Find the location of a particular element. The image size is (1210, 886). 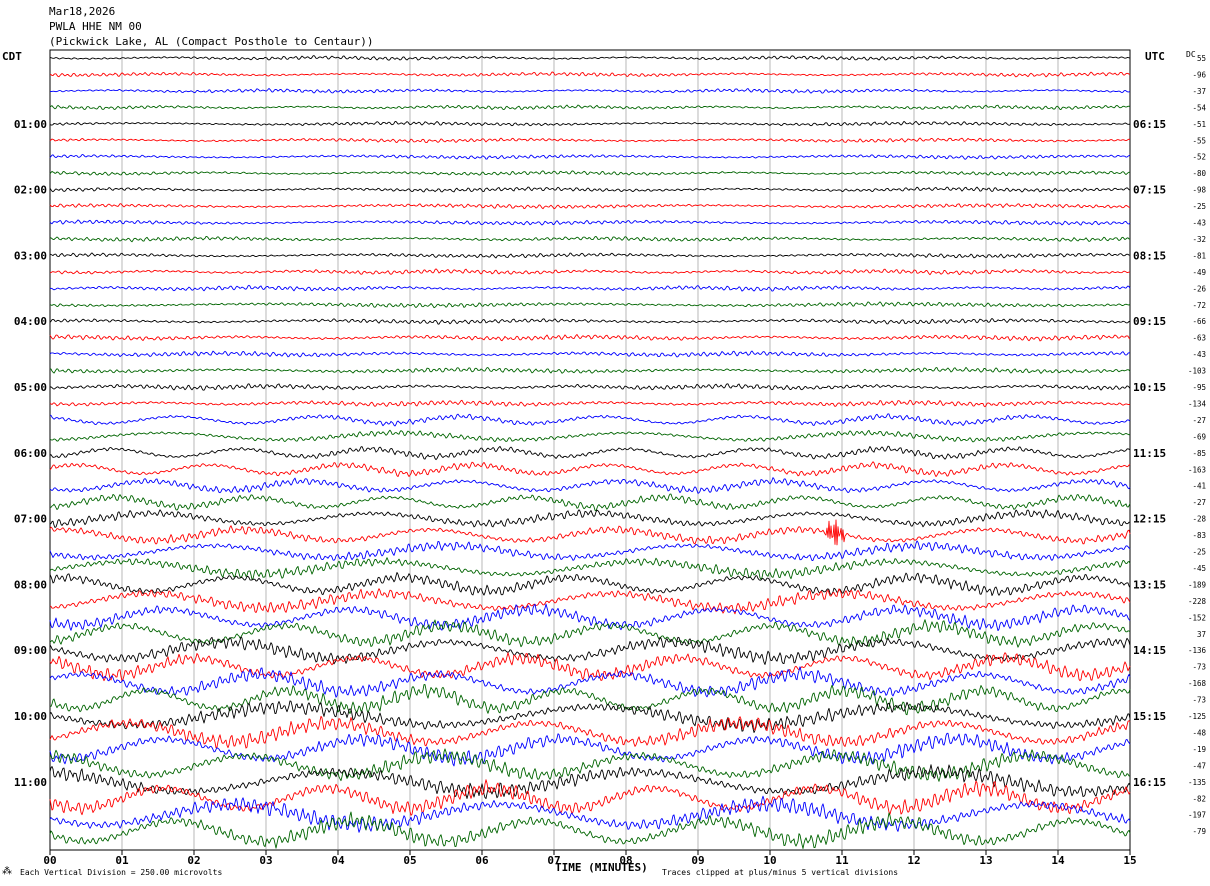

dc-offset-label: -72 is located at coordinates (1199, 305).